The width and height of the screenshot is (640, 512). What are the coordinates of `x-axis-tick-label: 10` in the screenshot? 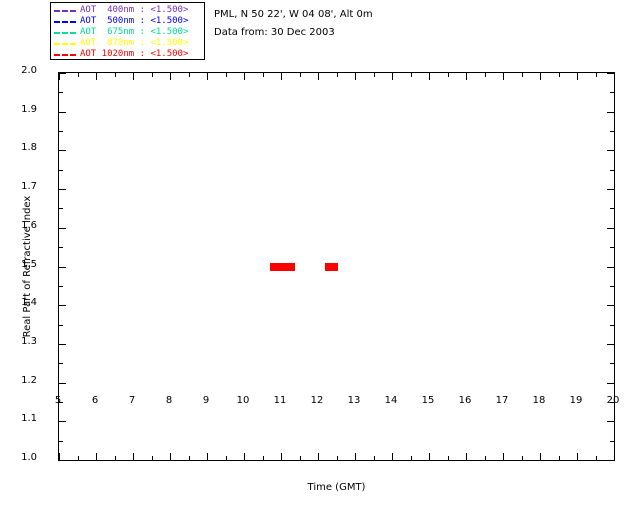 It's located at (243, 400).